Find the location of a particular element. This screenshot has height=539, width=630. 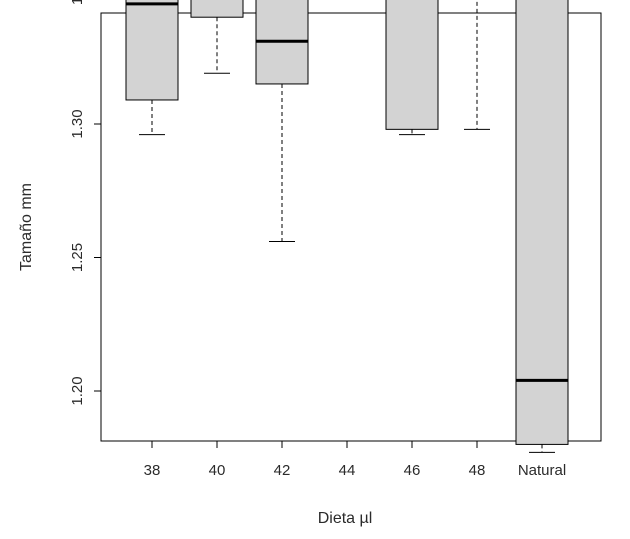

y-axis: 1.201.251.301.351.401.45 is located at coordinates (85, 203).